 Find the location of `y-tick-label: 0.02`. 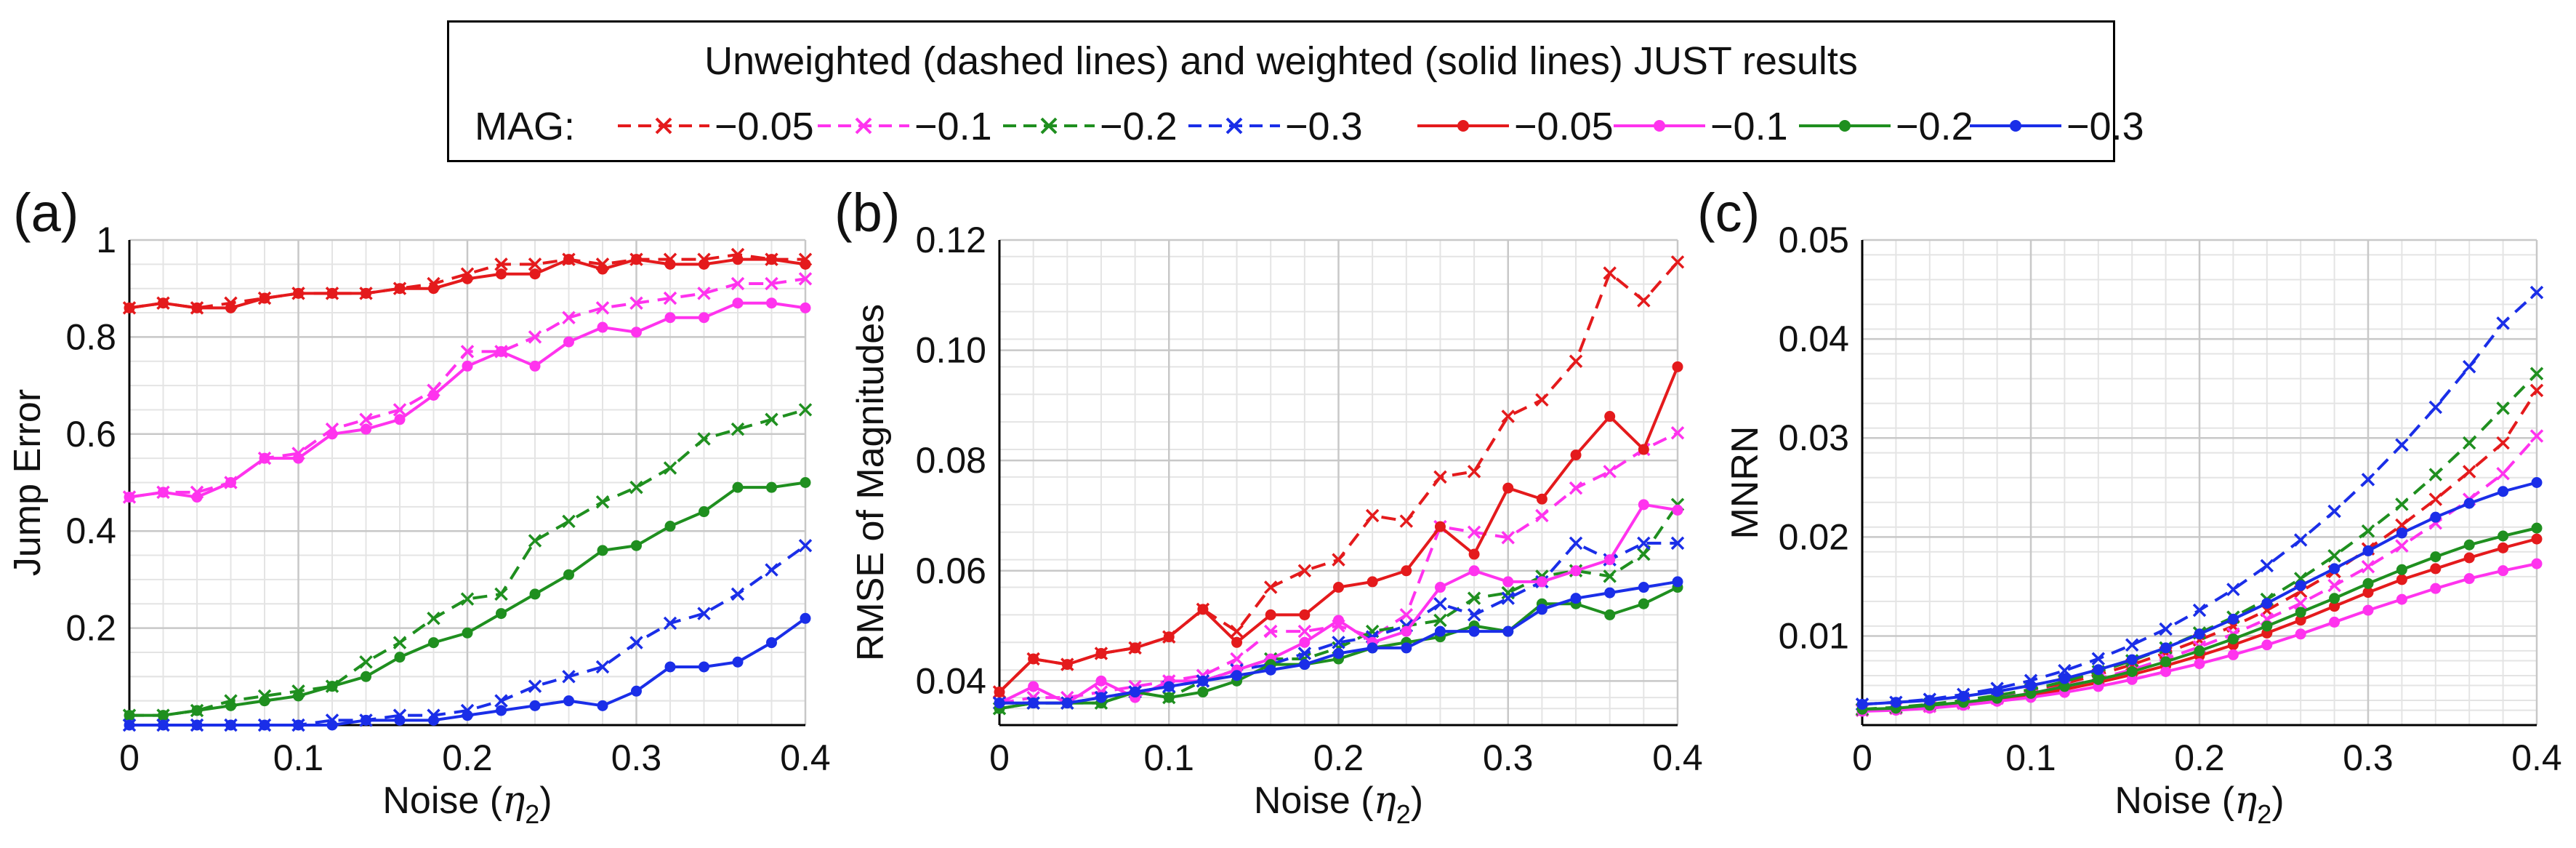

y-tick-label: 0.02 is located at coordinates (1814, 536).